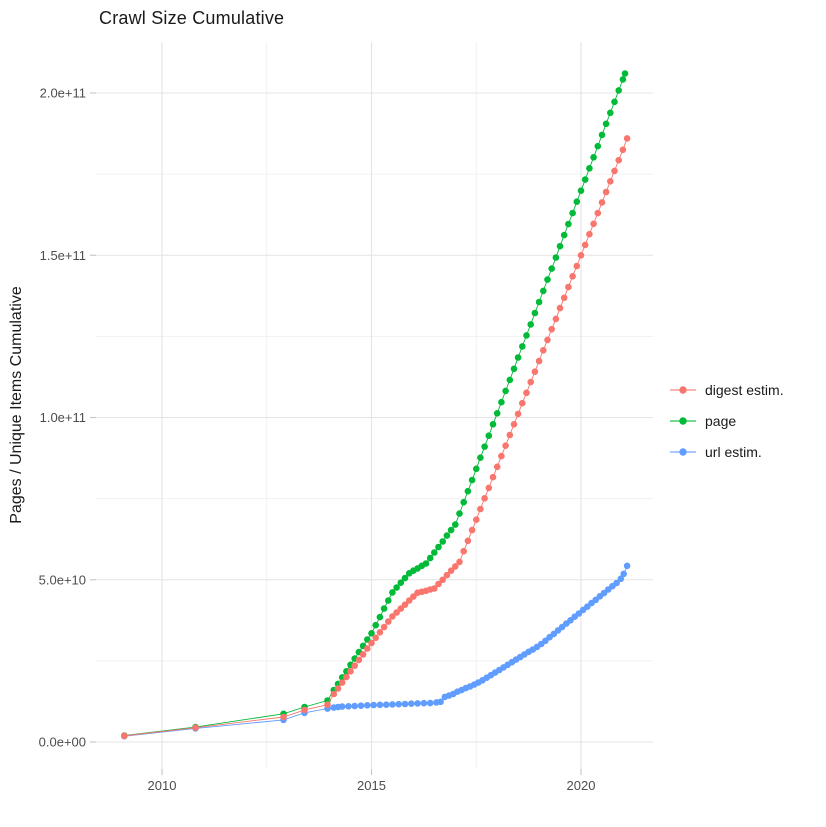  Describe the element at coordinates (744, 390) in the screenshot. I see `legend-label: digest estim.` at that location.